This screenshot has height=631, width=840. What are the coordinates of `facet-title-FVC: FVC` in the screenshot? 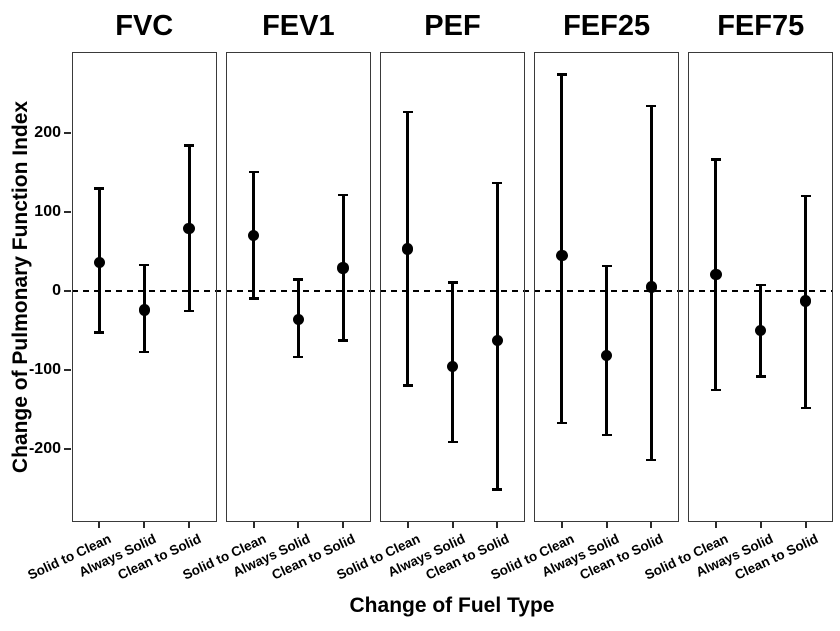 It's located at (144, 26).